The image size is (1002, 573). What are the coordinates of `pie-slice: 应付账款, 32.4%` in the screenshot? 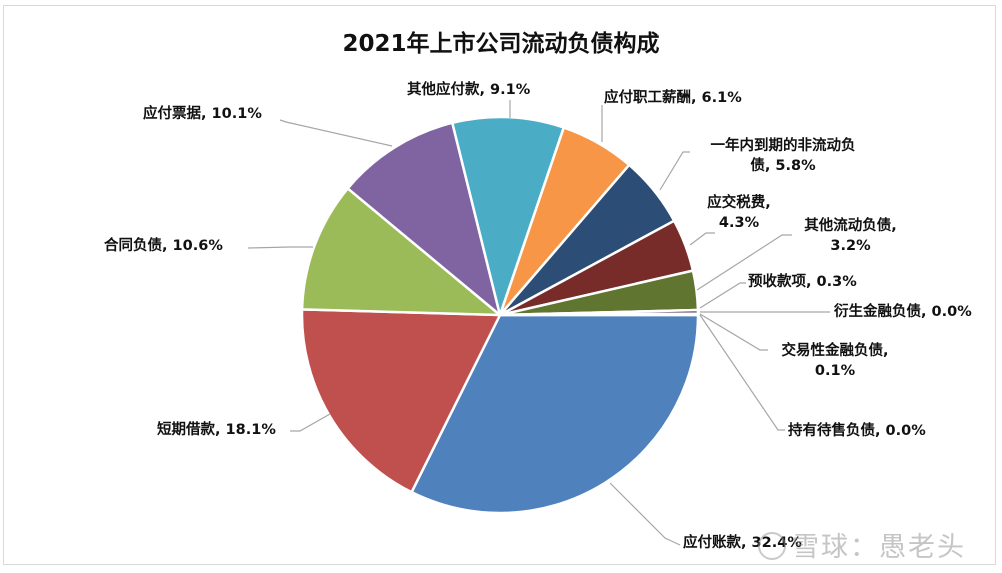 It's located at (555, 414).